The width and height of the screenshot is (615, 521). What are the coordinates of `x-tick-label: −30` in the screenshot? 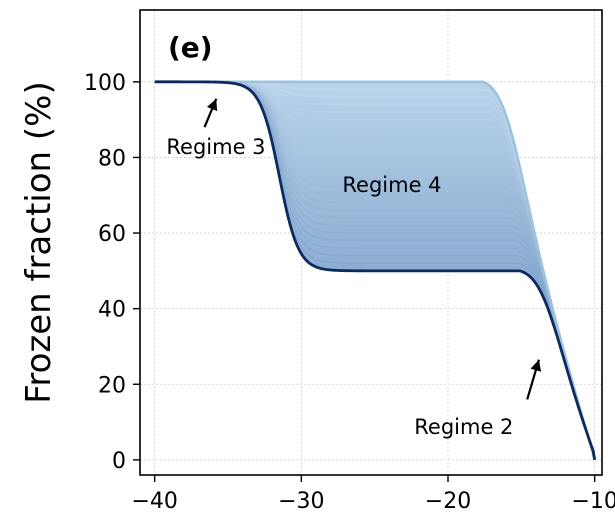 It's located at (301, 501).